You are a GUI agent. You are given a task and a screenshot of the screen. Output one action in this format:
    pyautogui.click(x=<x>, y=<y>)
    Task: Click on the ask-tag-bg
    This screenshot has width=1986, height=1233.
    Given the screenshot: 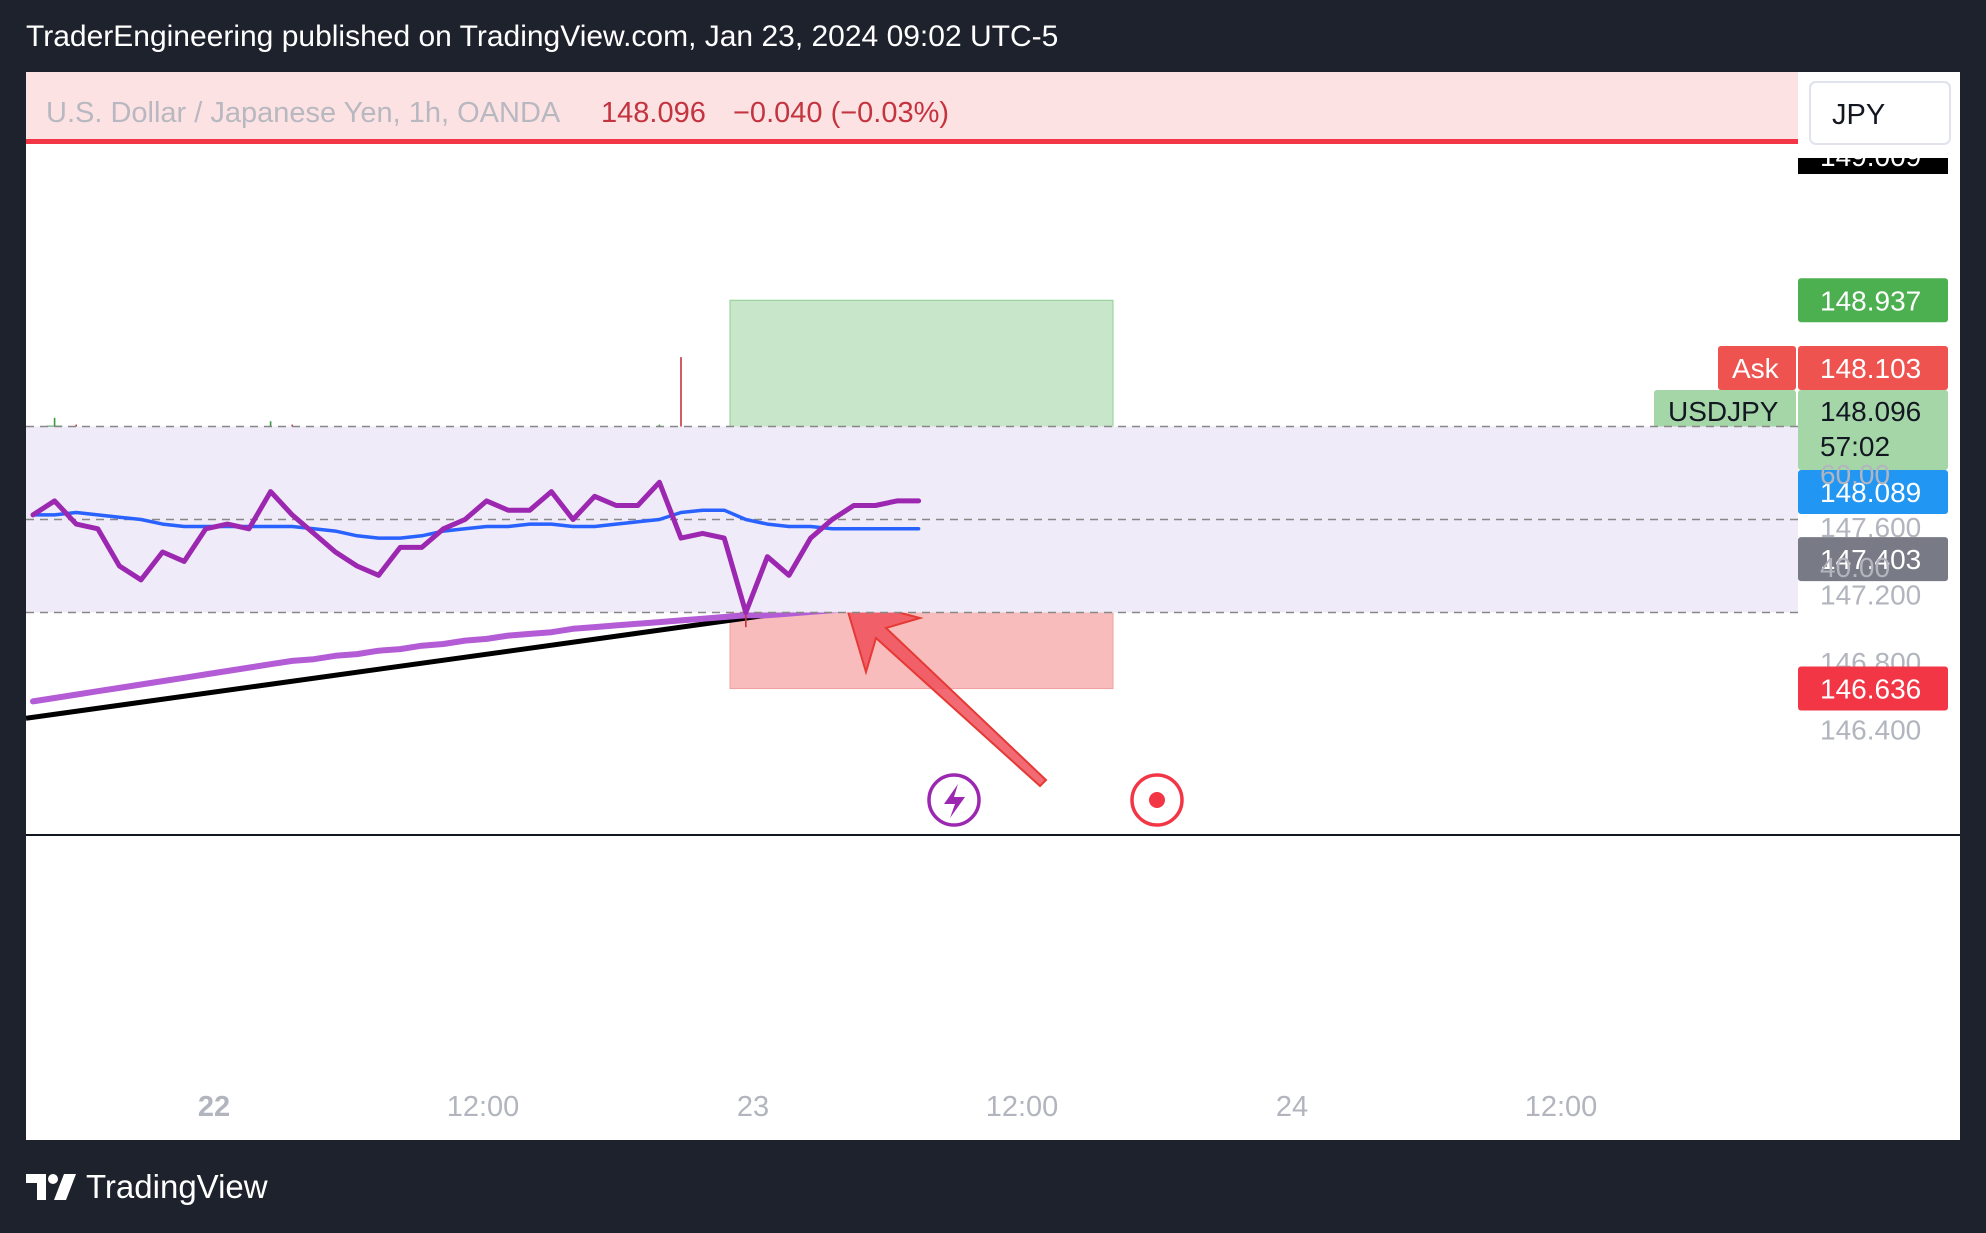 What is the action you would take?
    pyautogui.click(x=1757, y=368)
    